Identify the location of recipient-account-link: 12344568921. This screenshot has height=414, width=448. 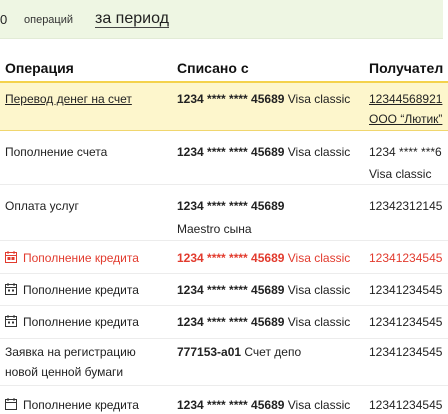
(406, 99).